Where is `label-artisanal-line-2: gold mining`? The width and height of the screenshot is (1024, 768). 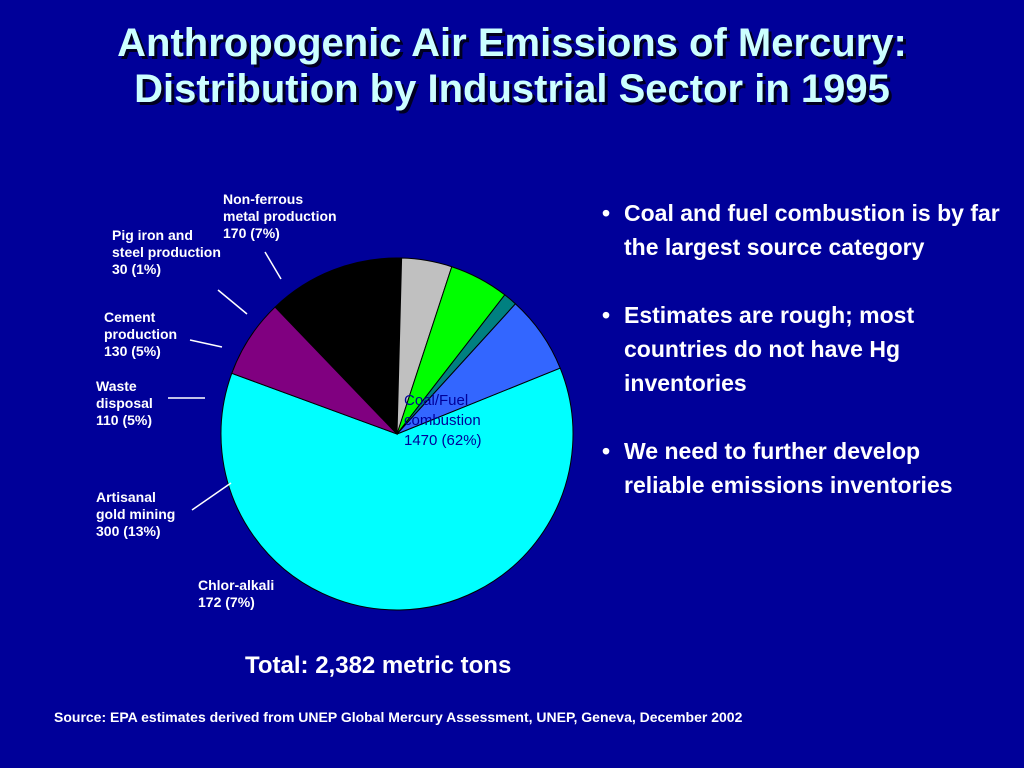 label-artisanal-line-2: gold mining is located at coordinates (136, 514).